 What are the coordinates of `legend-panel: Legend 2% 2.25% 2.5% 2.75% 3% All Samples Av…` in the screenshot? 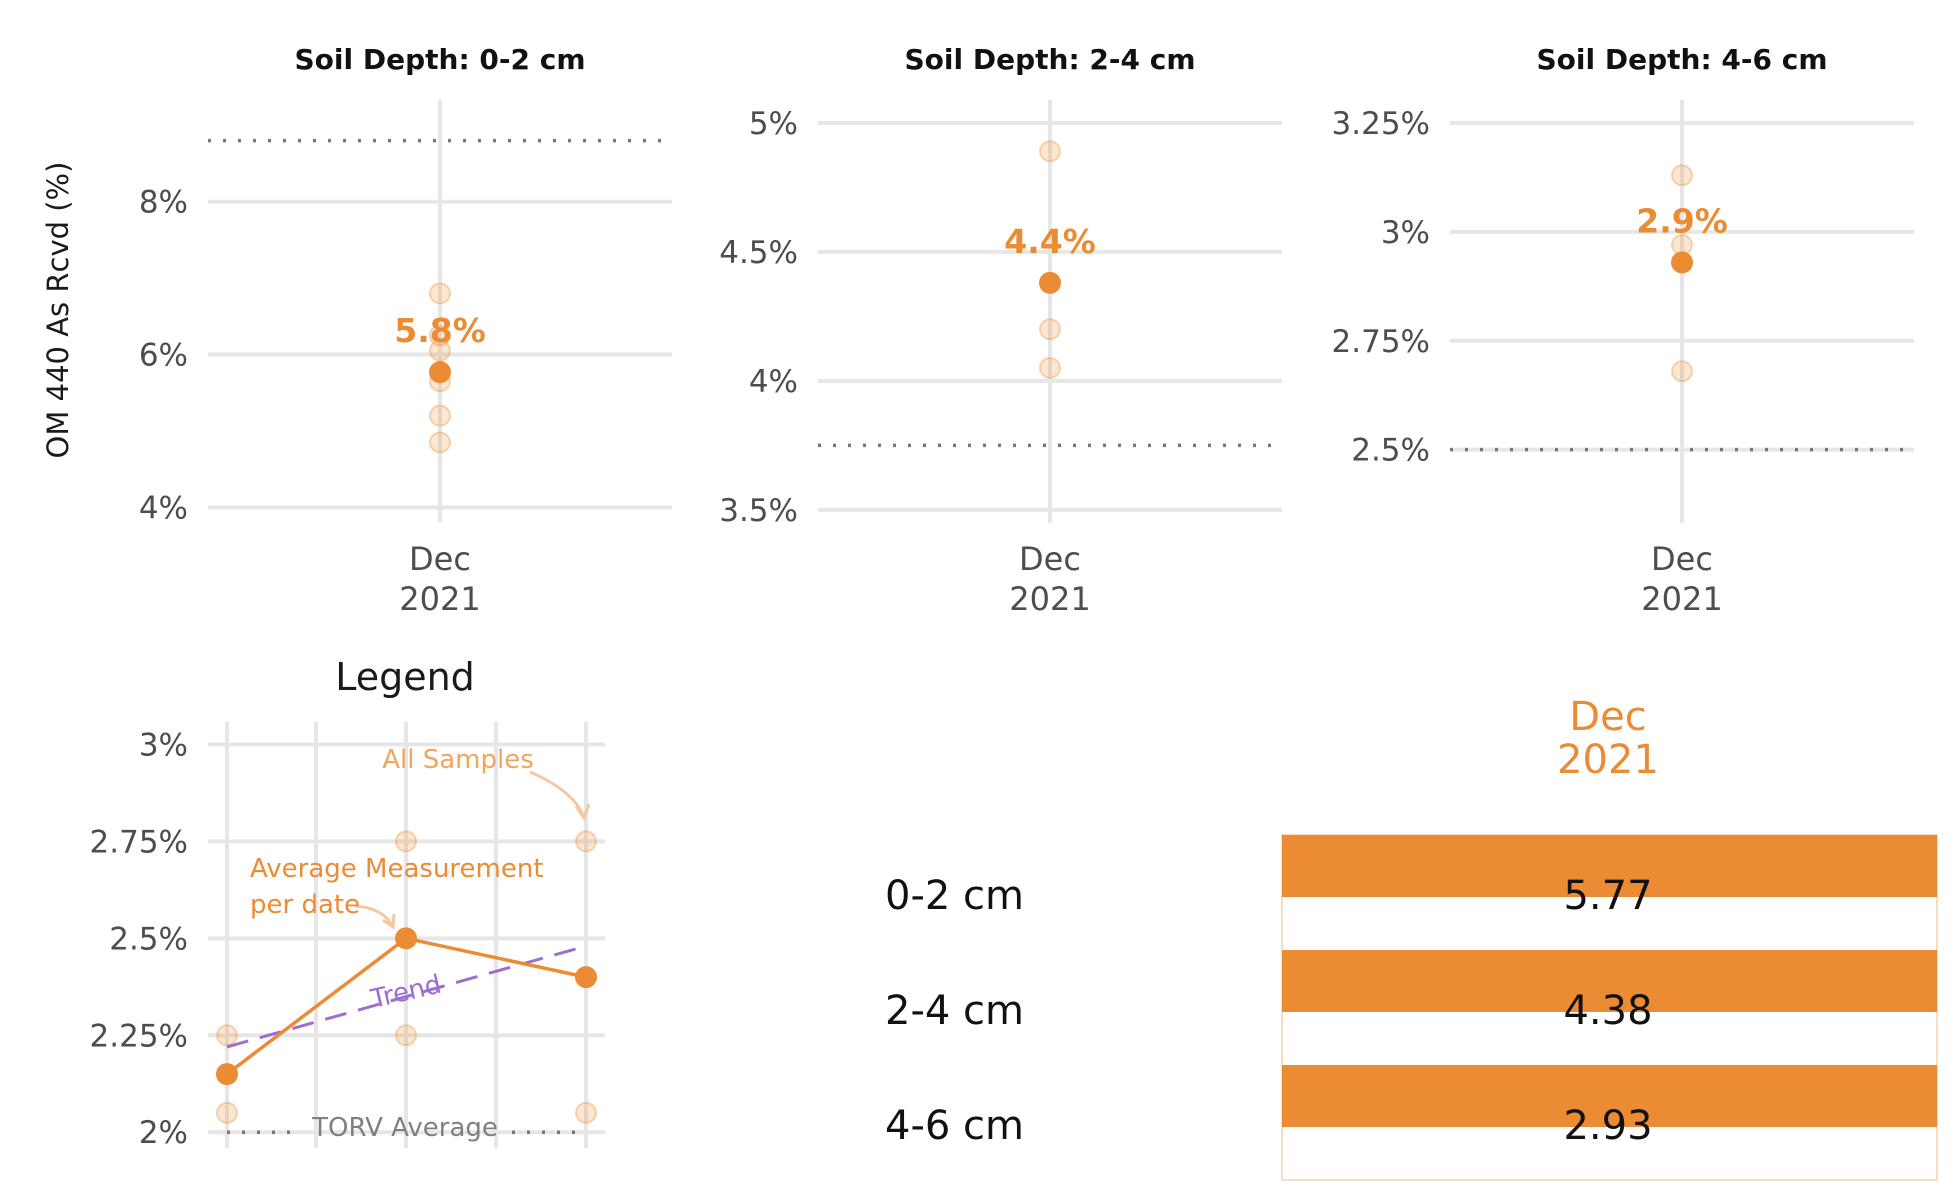 It's located at (347, 903).